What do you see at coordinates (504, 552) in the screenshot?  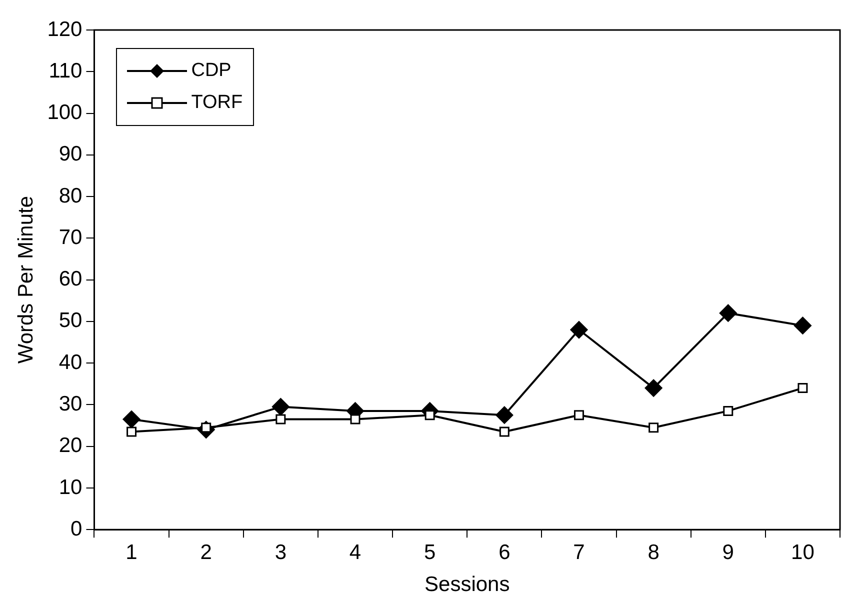 I see `x-tick-label: 6` at bounding box center [504, 552].